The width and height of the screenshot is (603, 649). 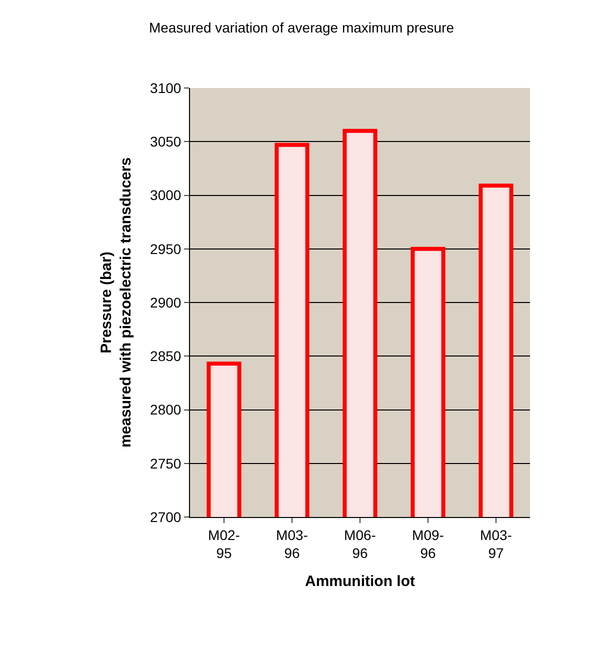 What do you see at coordinates (166, 356) in the screenshot?
I see `y-tick-label: 2850` at bounding box center [166, 356].